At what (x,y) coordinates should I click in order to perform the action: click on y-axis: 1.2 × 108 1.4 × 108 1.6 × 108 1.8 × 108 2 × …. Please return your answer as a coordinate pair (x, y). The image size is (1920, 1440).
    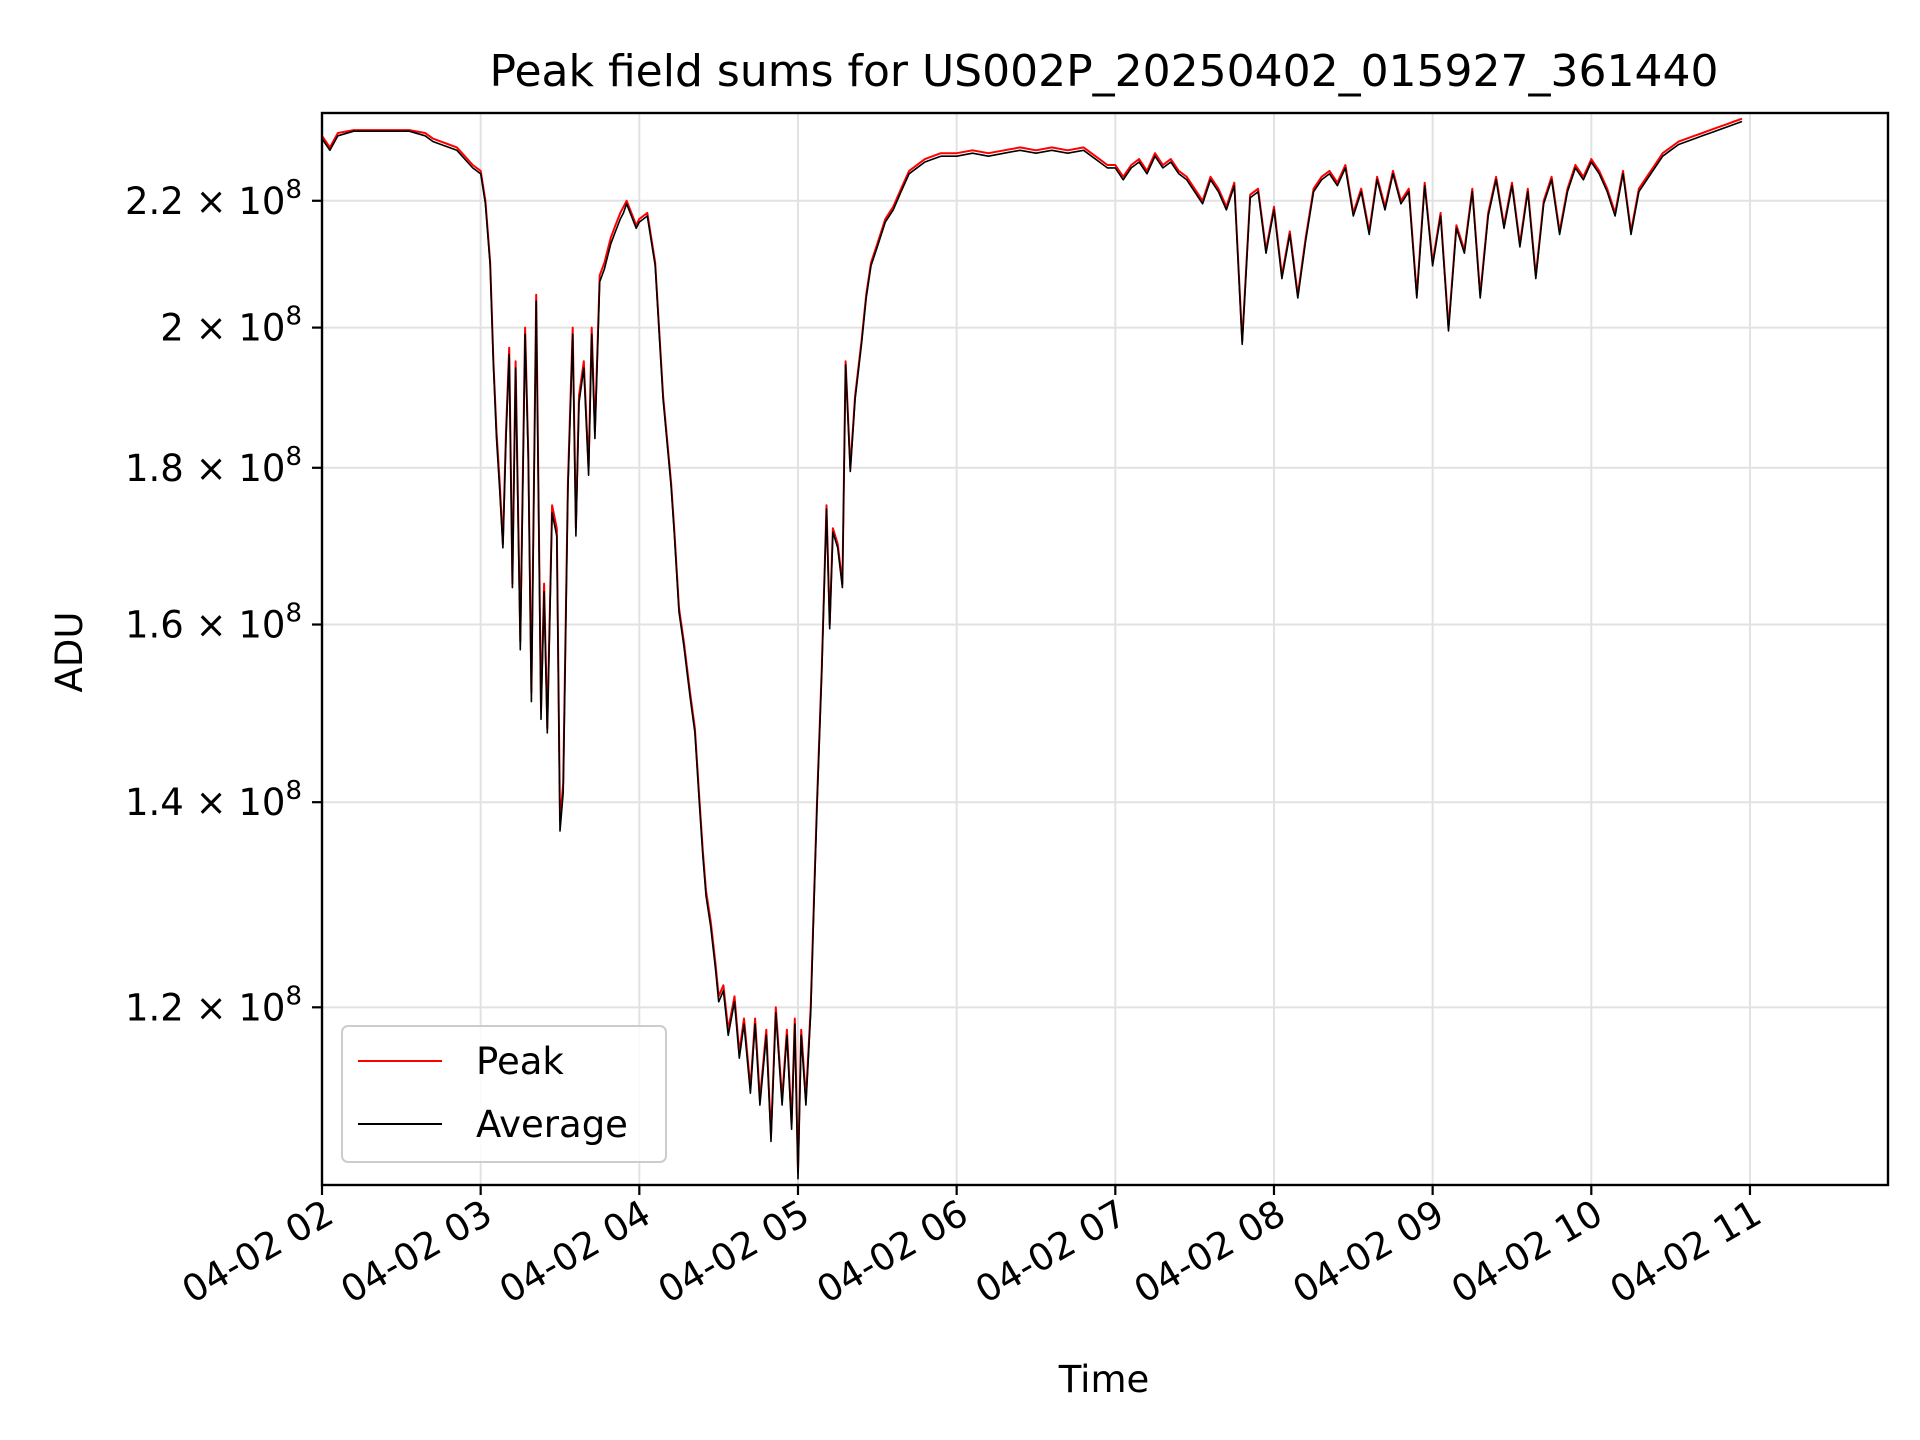
    Looking at the image, I should click on (223, 602).